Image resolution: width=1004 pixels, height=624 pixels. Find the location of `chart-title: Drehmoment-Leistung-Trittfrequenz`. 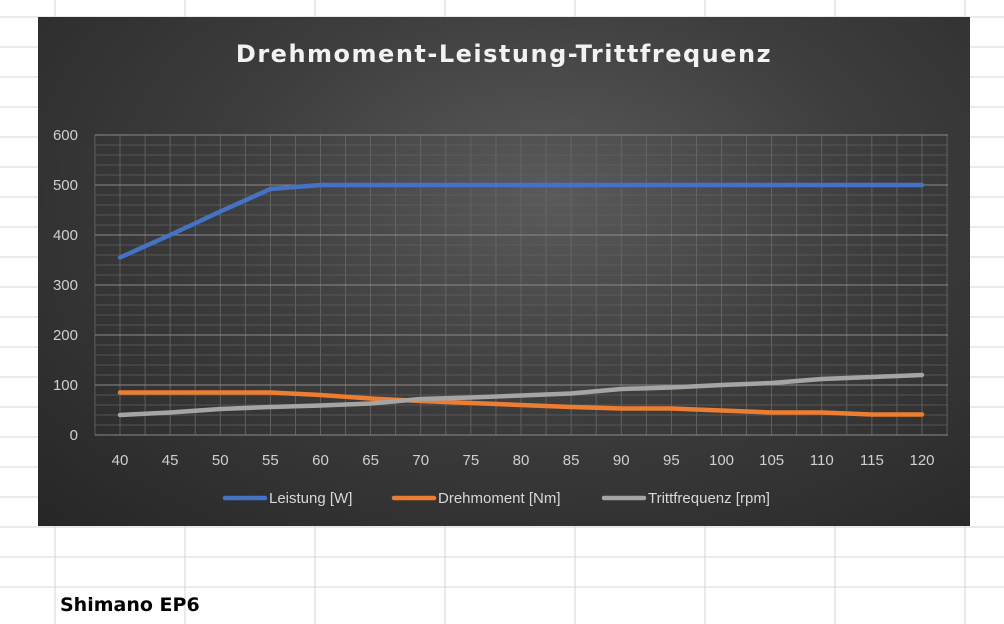

chart-title: Drehmoment-Leistung-Trittfrequenz is located at coordinates (504, 54).